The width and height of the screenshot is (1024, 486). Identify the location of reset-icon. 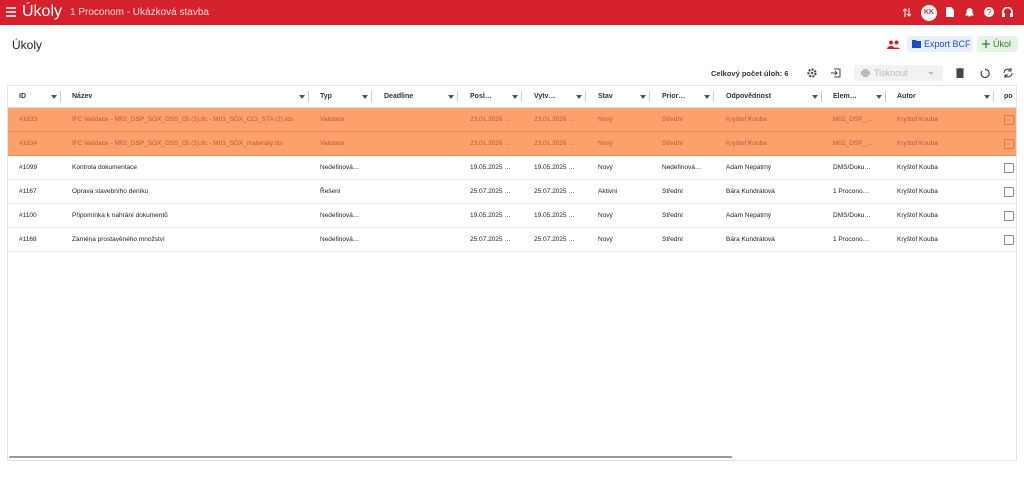
(985, 73).